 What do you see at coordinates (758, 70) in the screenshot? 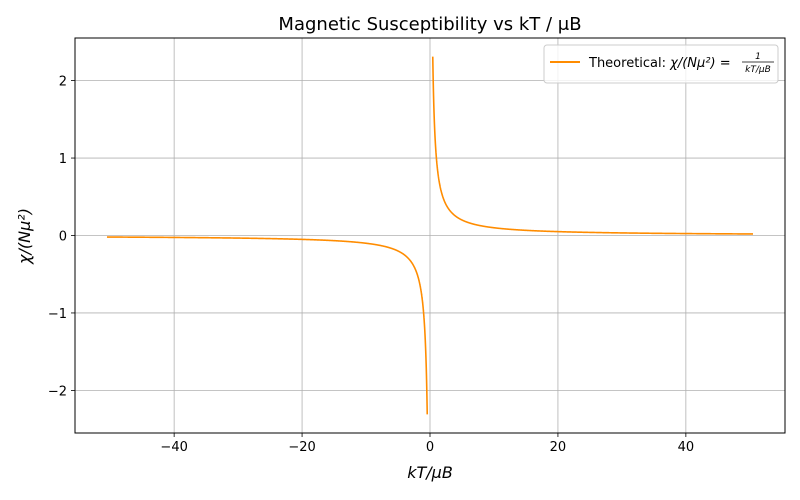
I see `legend-fraction-denominator: kT/μB` at bounding box center [758, 70].